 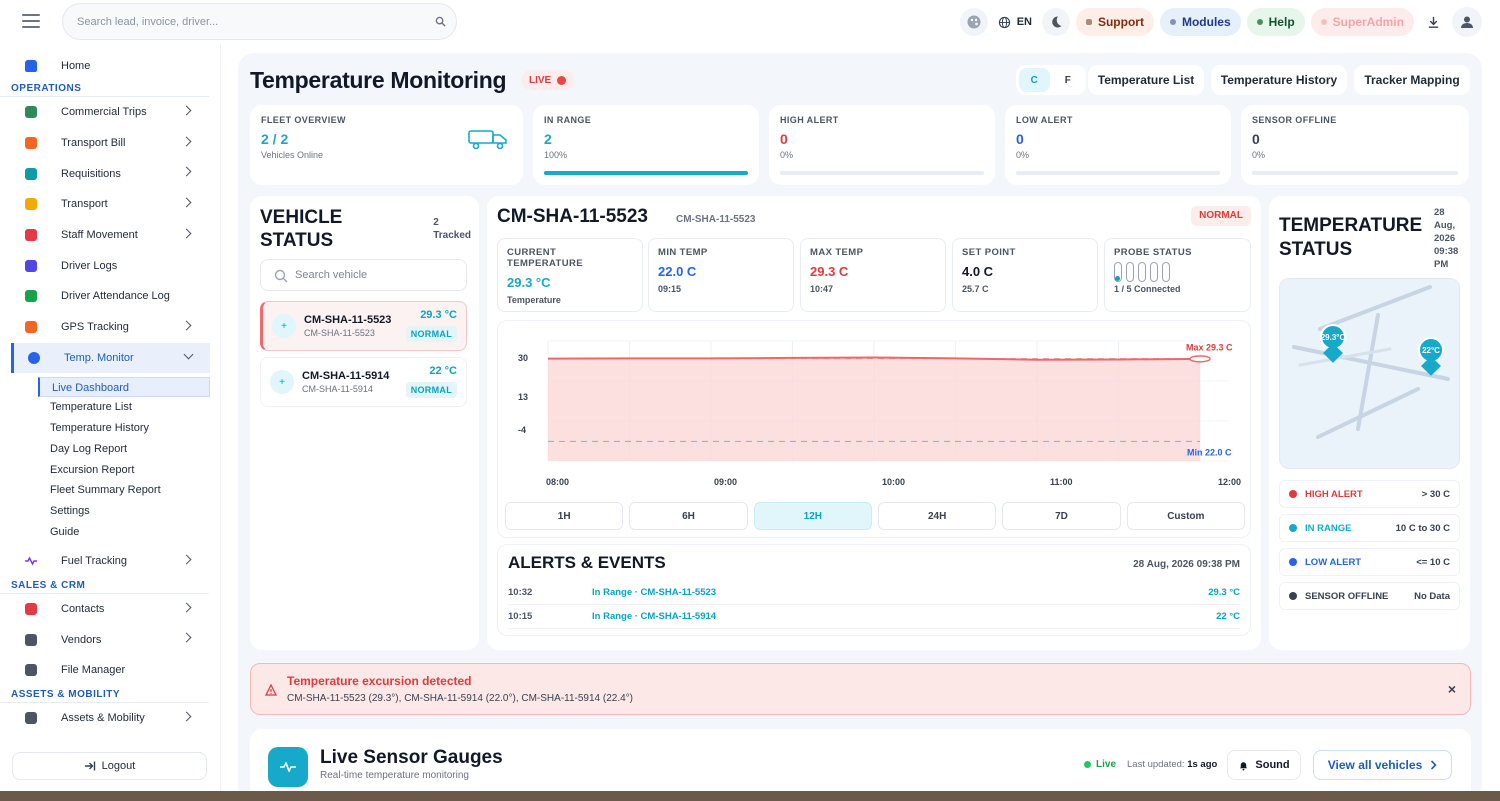 What do you see at coordinates (110, 670) in the screenshot?
I see `sidebar-item-file-manager: File Manager` at bounding box center [110, 670].